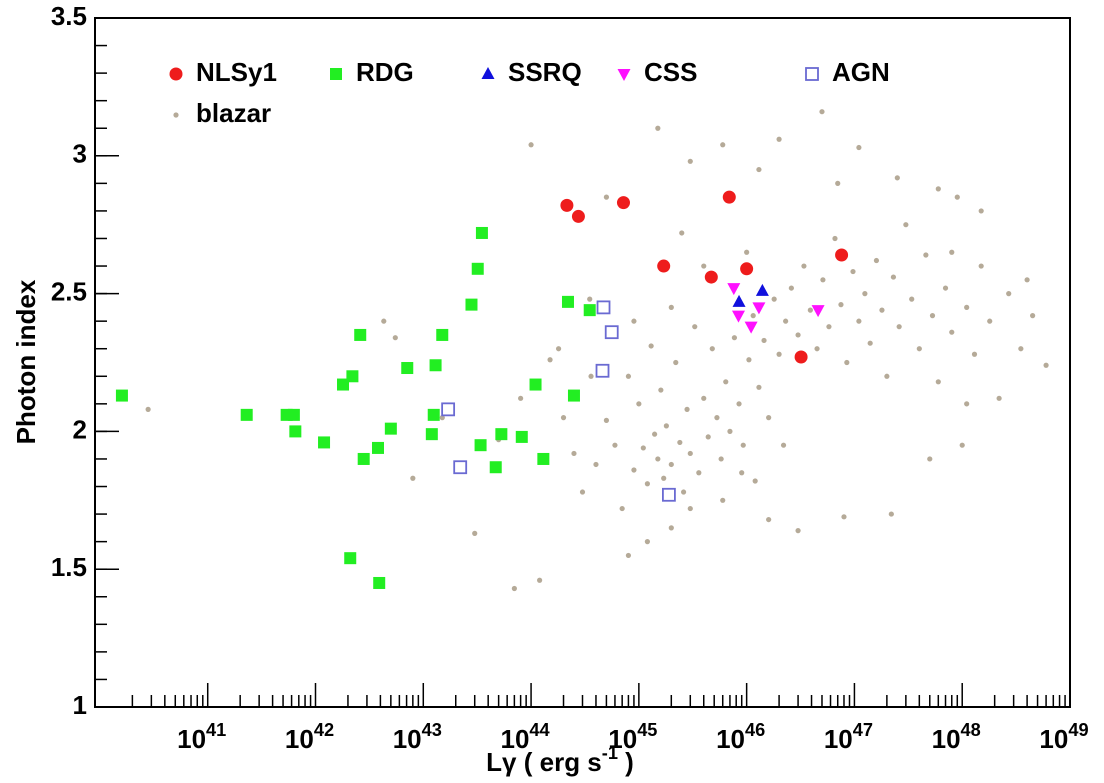 The width and height of the screenshot is (1104, 783). What do you see at coordinates (861, 72) in the screenshot?
I see `legend-label: AGN` at bounding box center [861, 72].